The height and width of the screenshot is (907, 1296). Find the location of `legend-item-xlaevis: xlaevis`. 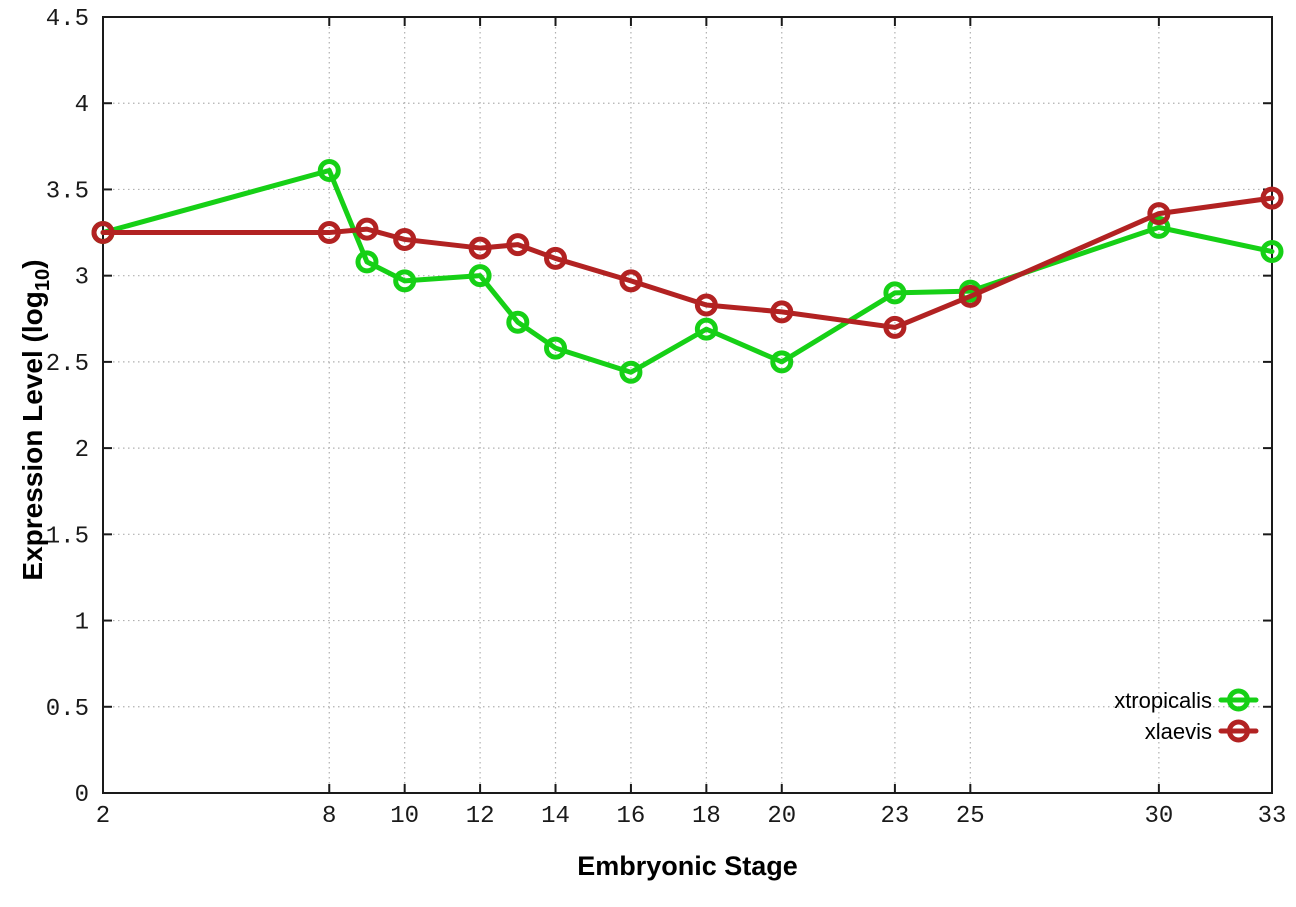

legend-item-xlaevis: xlaevis is located at coordinates (1202, 731).